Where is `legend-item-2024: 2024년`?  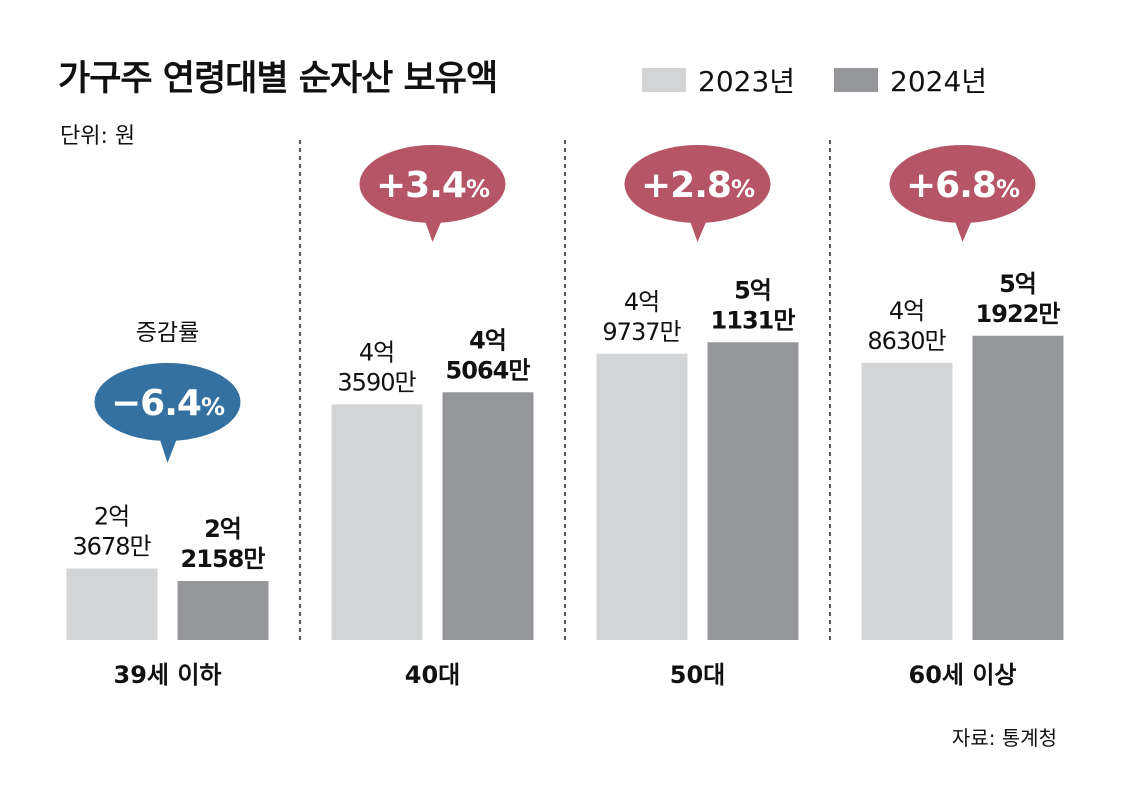 legend-item-2024: 2024년 is located at coordinates (910, 80).